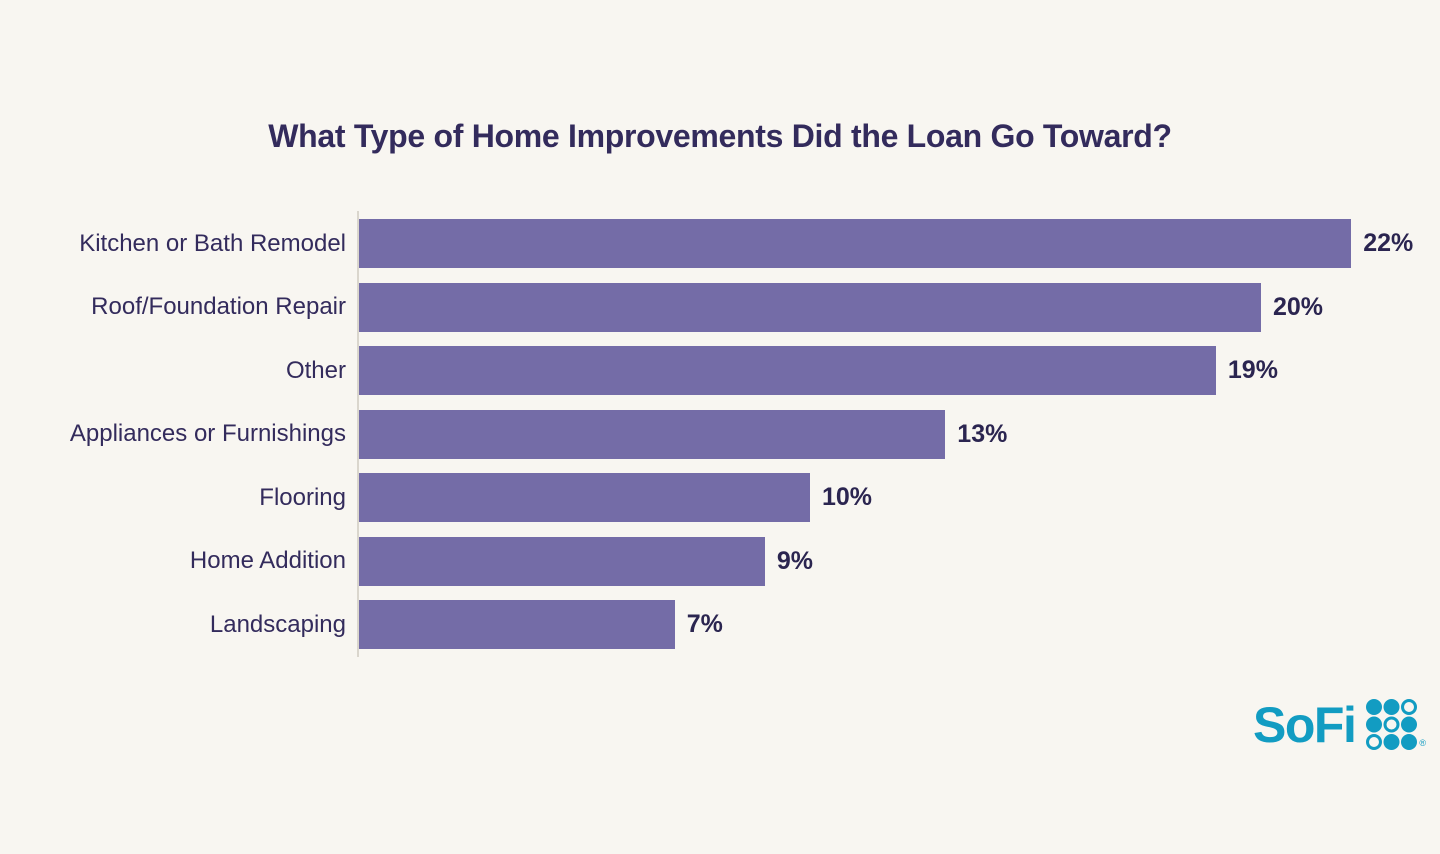 The image size is (1440, 854). What do you see at coordinates (847, 497) in the screenshot?
I see `value-label: 10%` at bounding box center [847, 497].